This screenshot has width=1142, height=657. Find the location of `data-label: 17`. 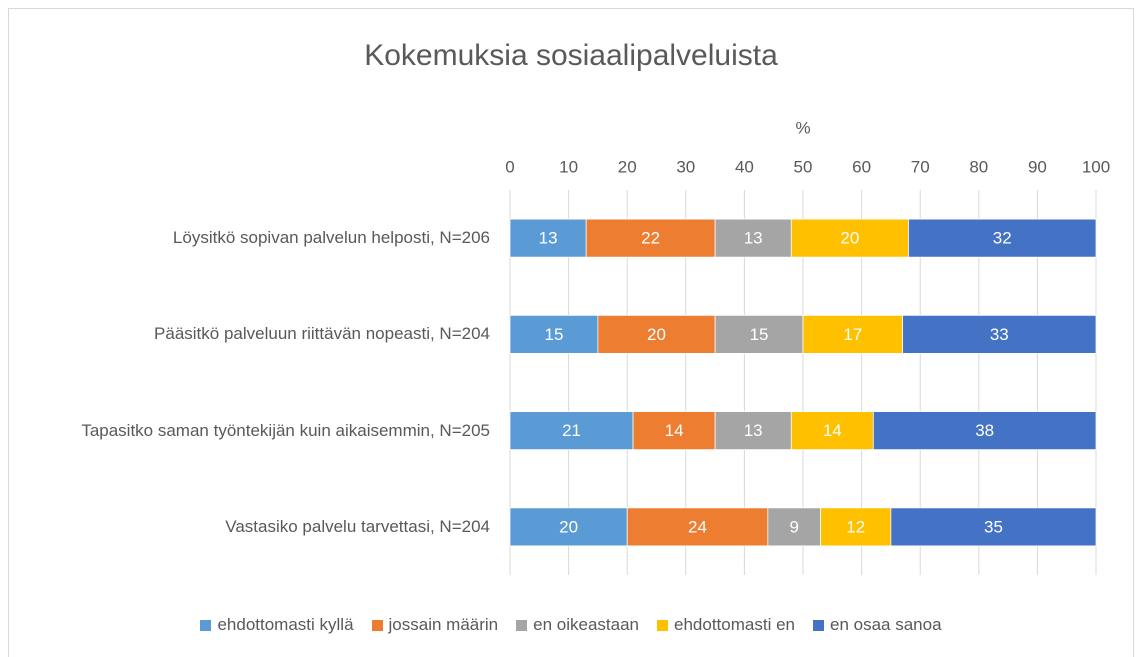

data-label: 17 is located at coordinates (852, 334).